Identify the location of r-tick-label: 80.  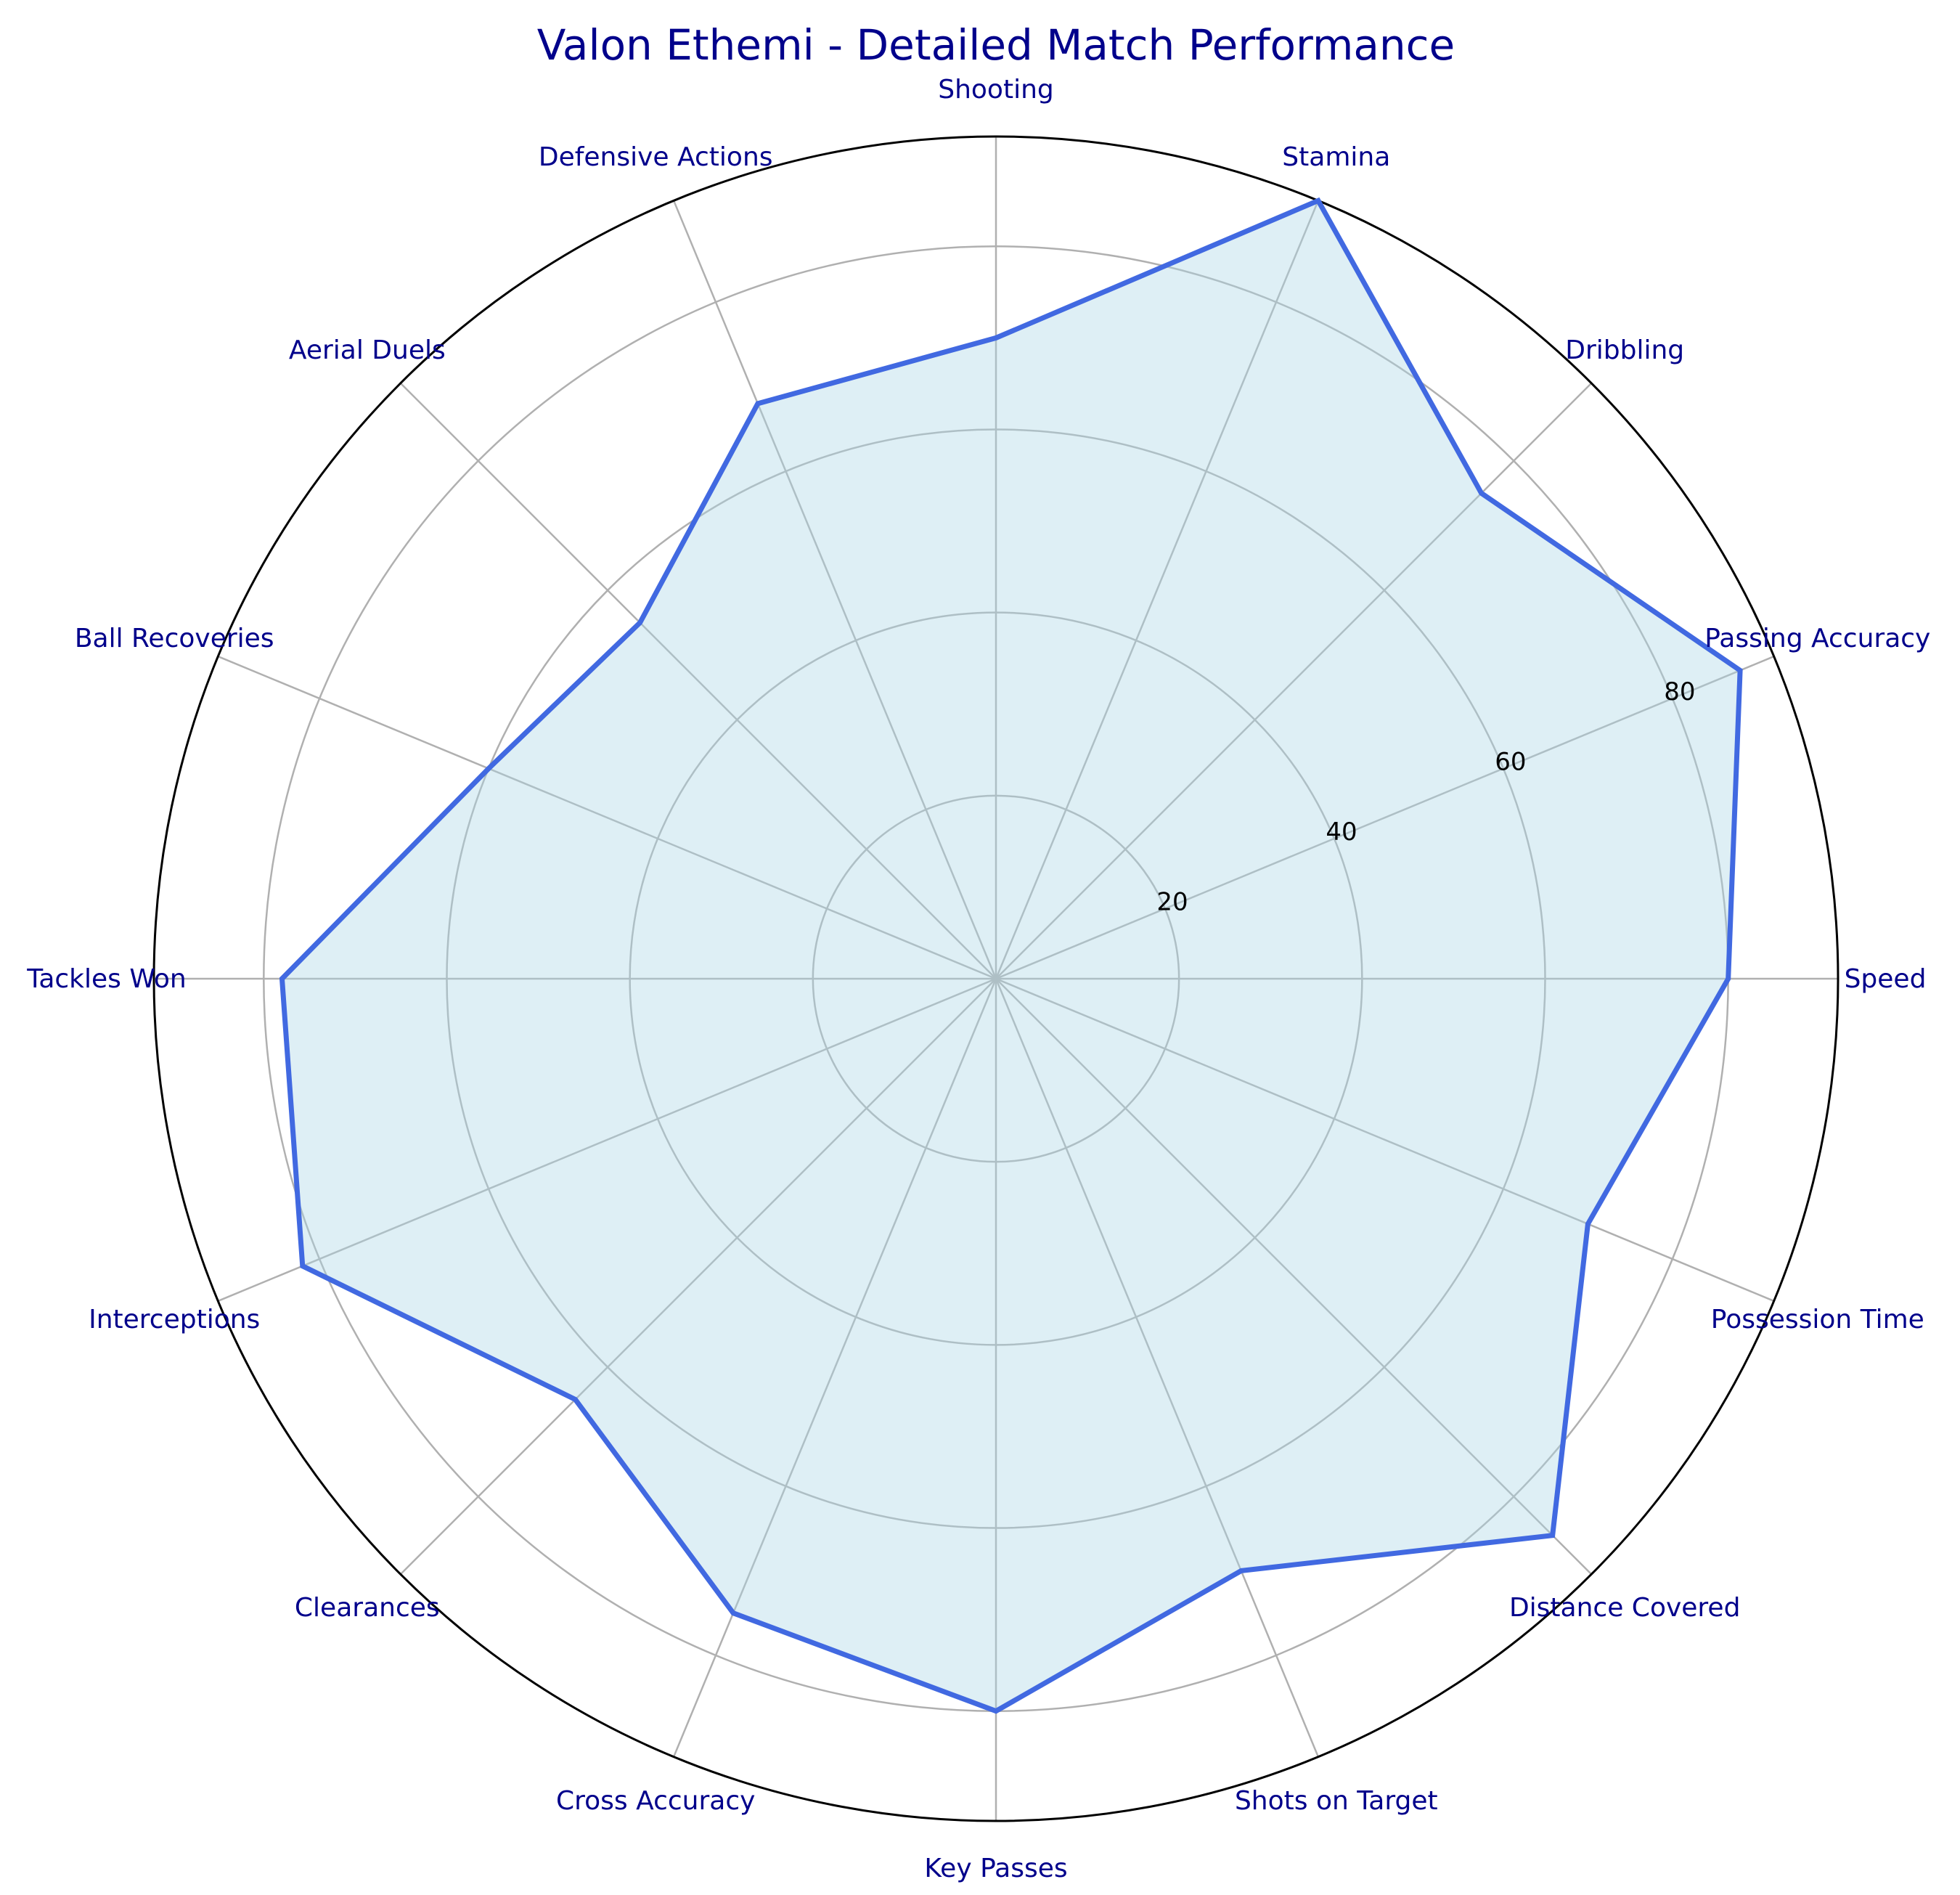
(1680, 692).